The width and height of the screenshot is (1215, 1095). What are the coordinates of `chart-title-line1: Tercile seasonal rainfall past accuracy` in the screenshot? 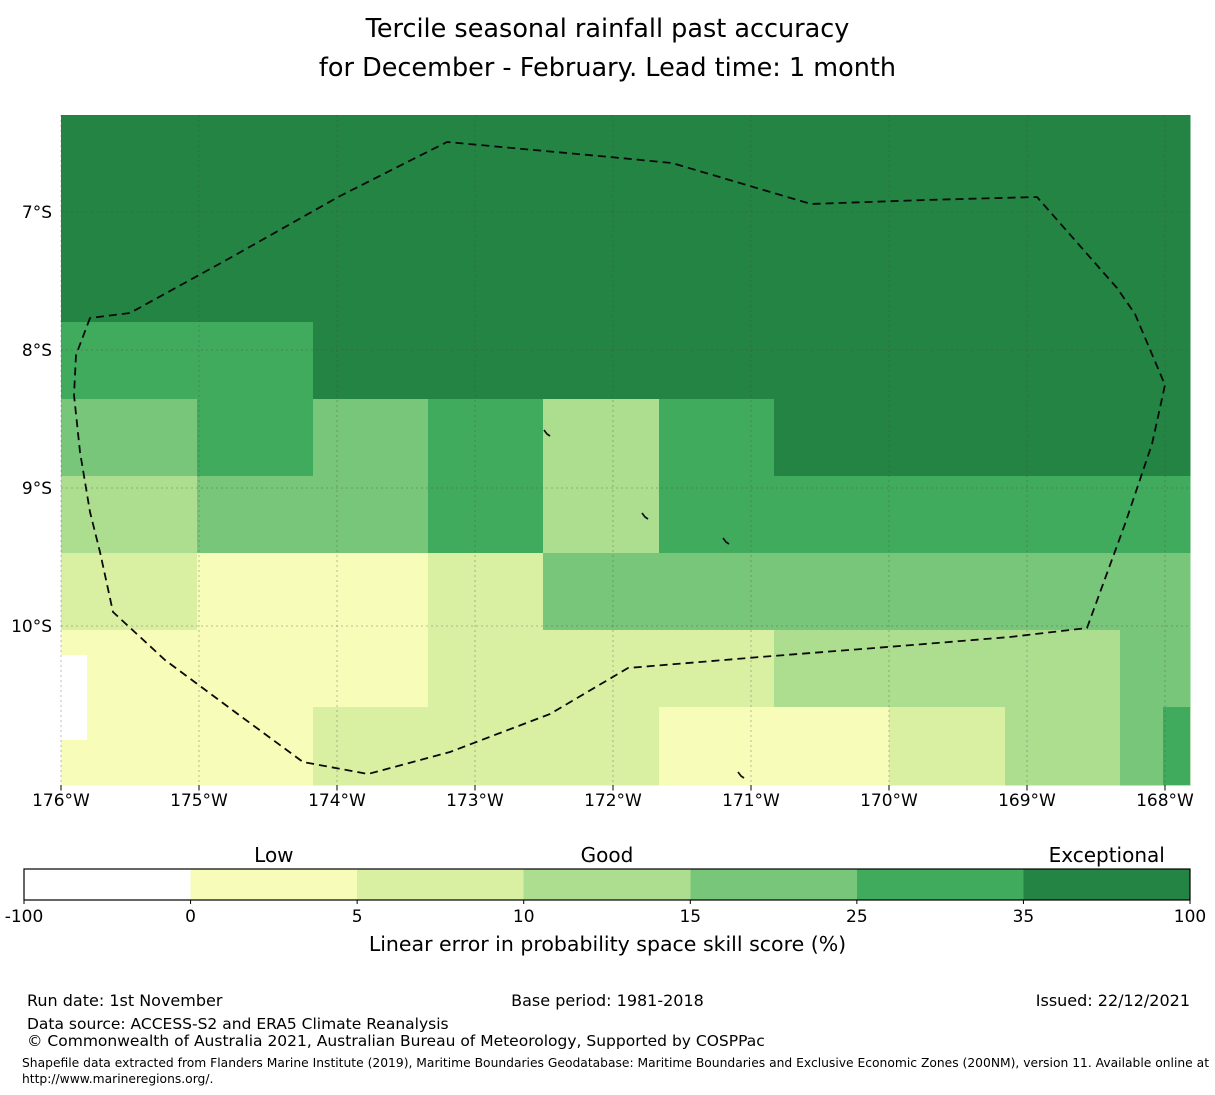 It's located at (607, 29).